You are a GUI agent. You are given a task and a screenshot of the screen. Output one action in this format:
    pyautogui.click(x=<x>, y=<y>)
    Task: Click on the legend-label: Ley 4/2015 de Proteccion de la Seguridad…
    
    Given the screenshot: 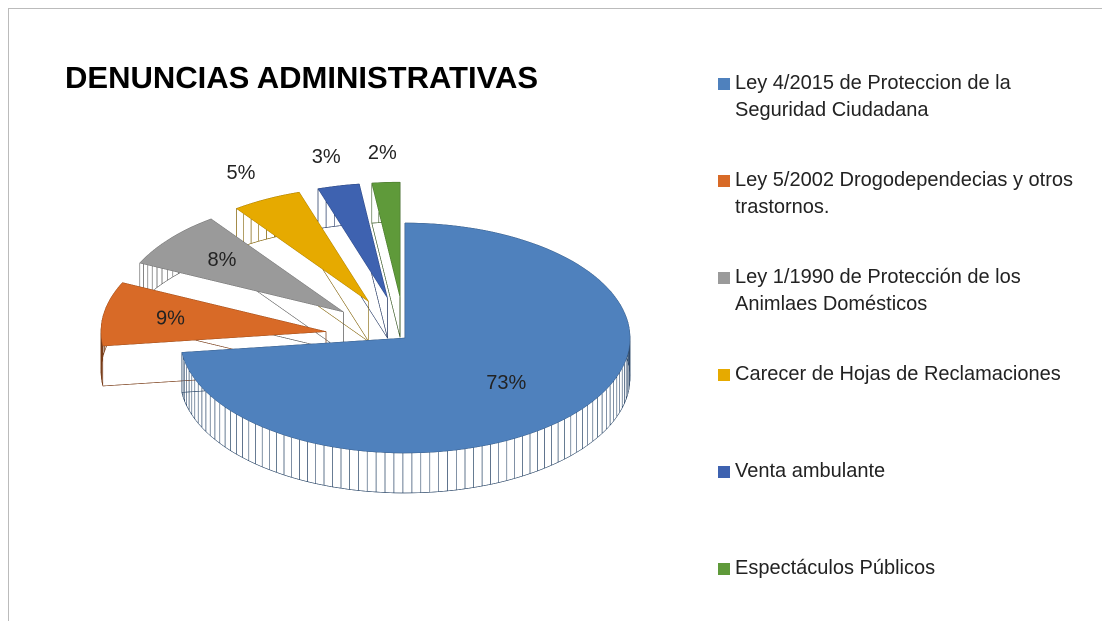 What is the action you would take?
    pyautogui.click(x=873, y=96)
    